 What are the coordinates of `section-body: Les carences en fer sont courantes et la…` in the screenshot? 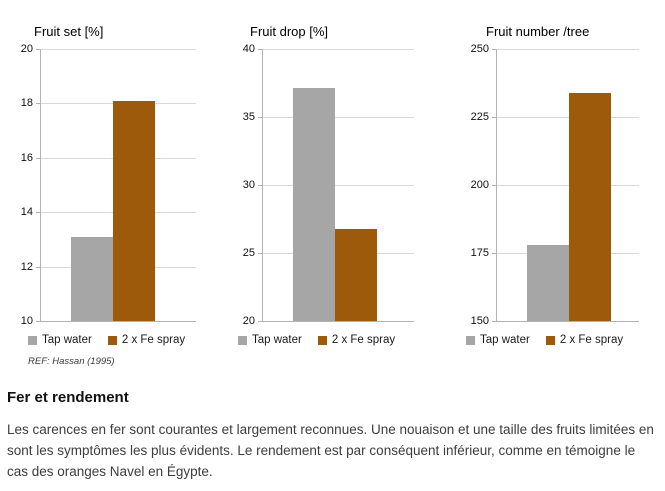 It's located at (330, 450).